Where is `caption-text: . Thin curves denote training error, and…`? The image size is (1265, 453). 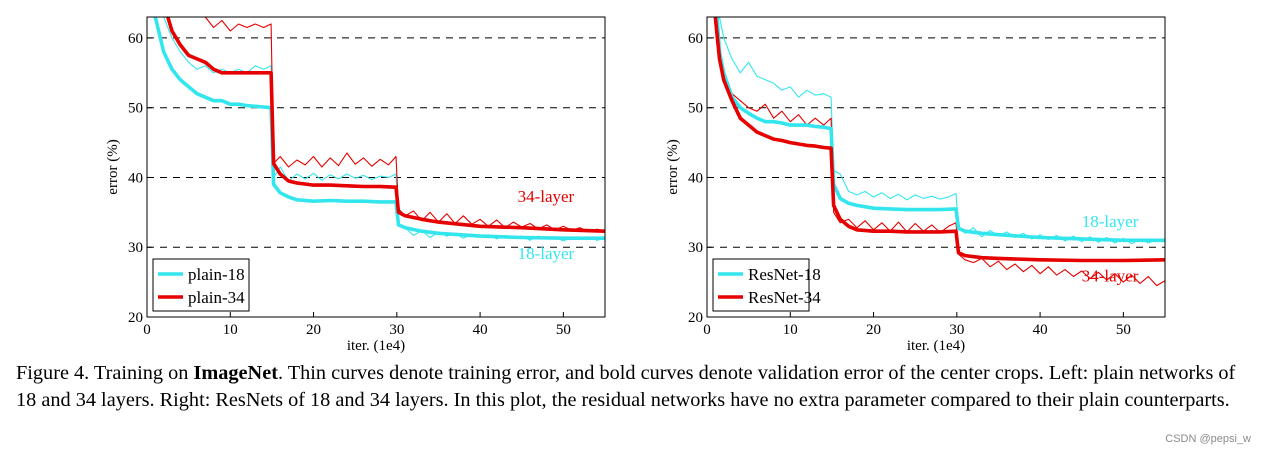 caption-text: . Thin curves denote training error, and… is located at coordinates (626, 386).